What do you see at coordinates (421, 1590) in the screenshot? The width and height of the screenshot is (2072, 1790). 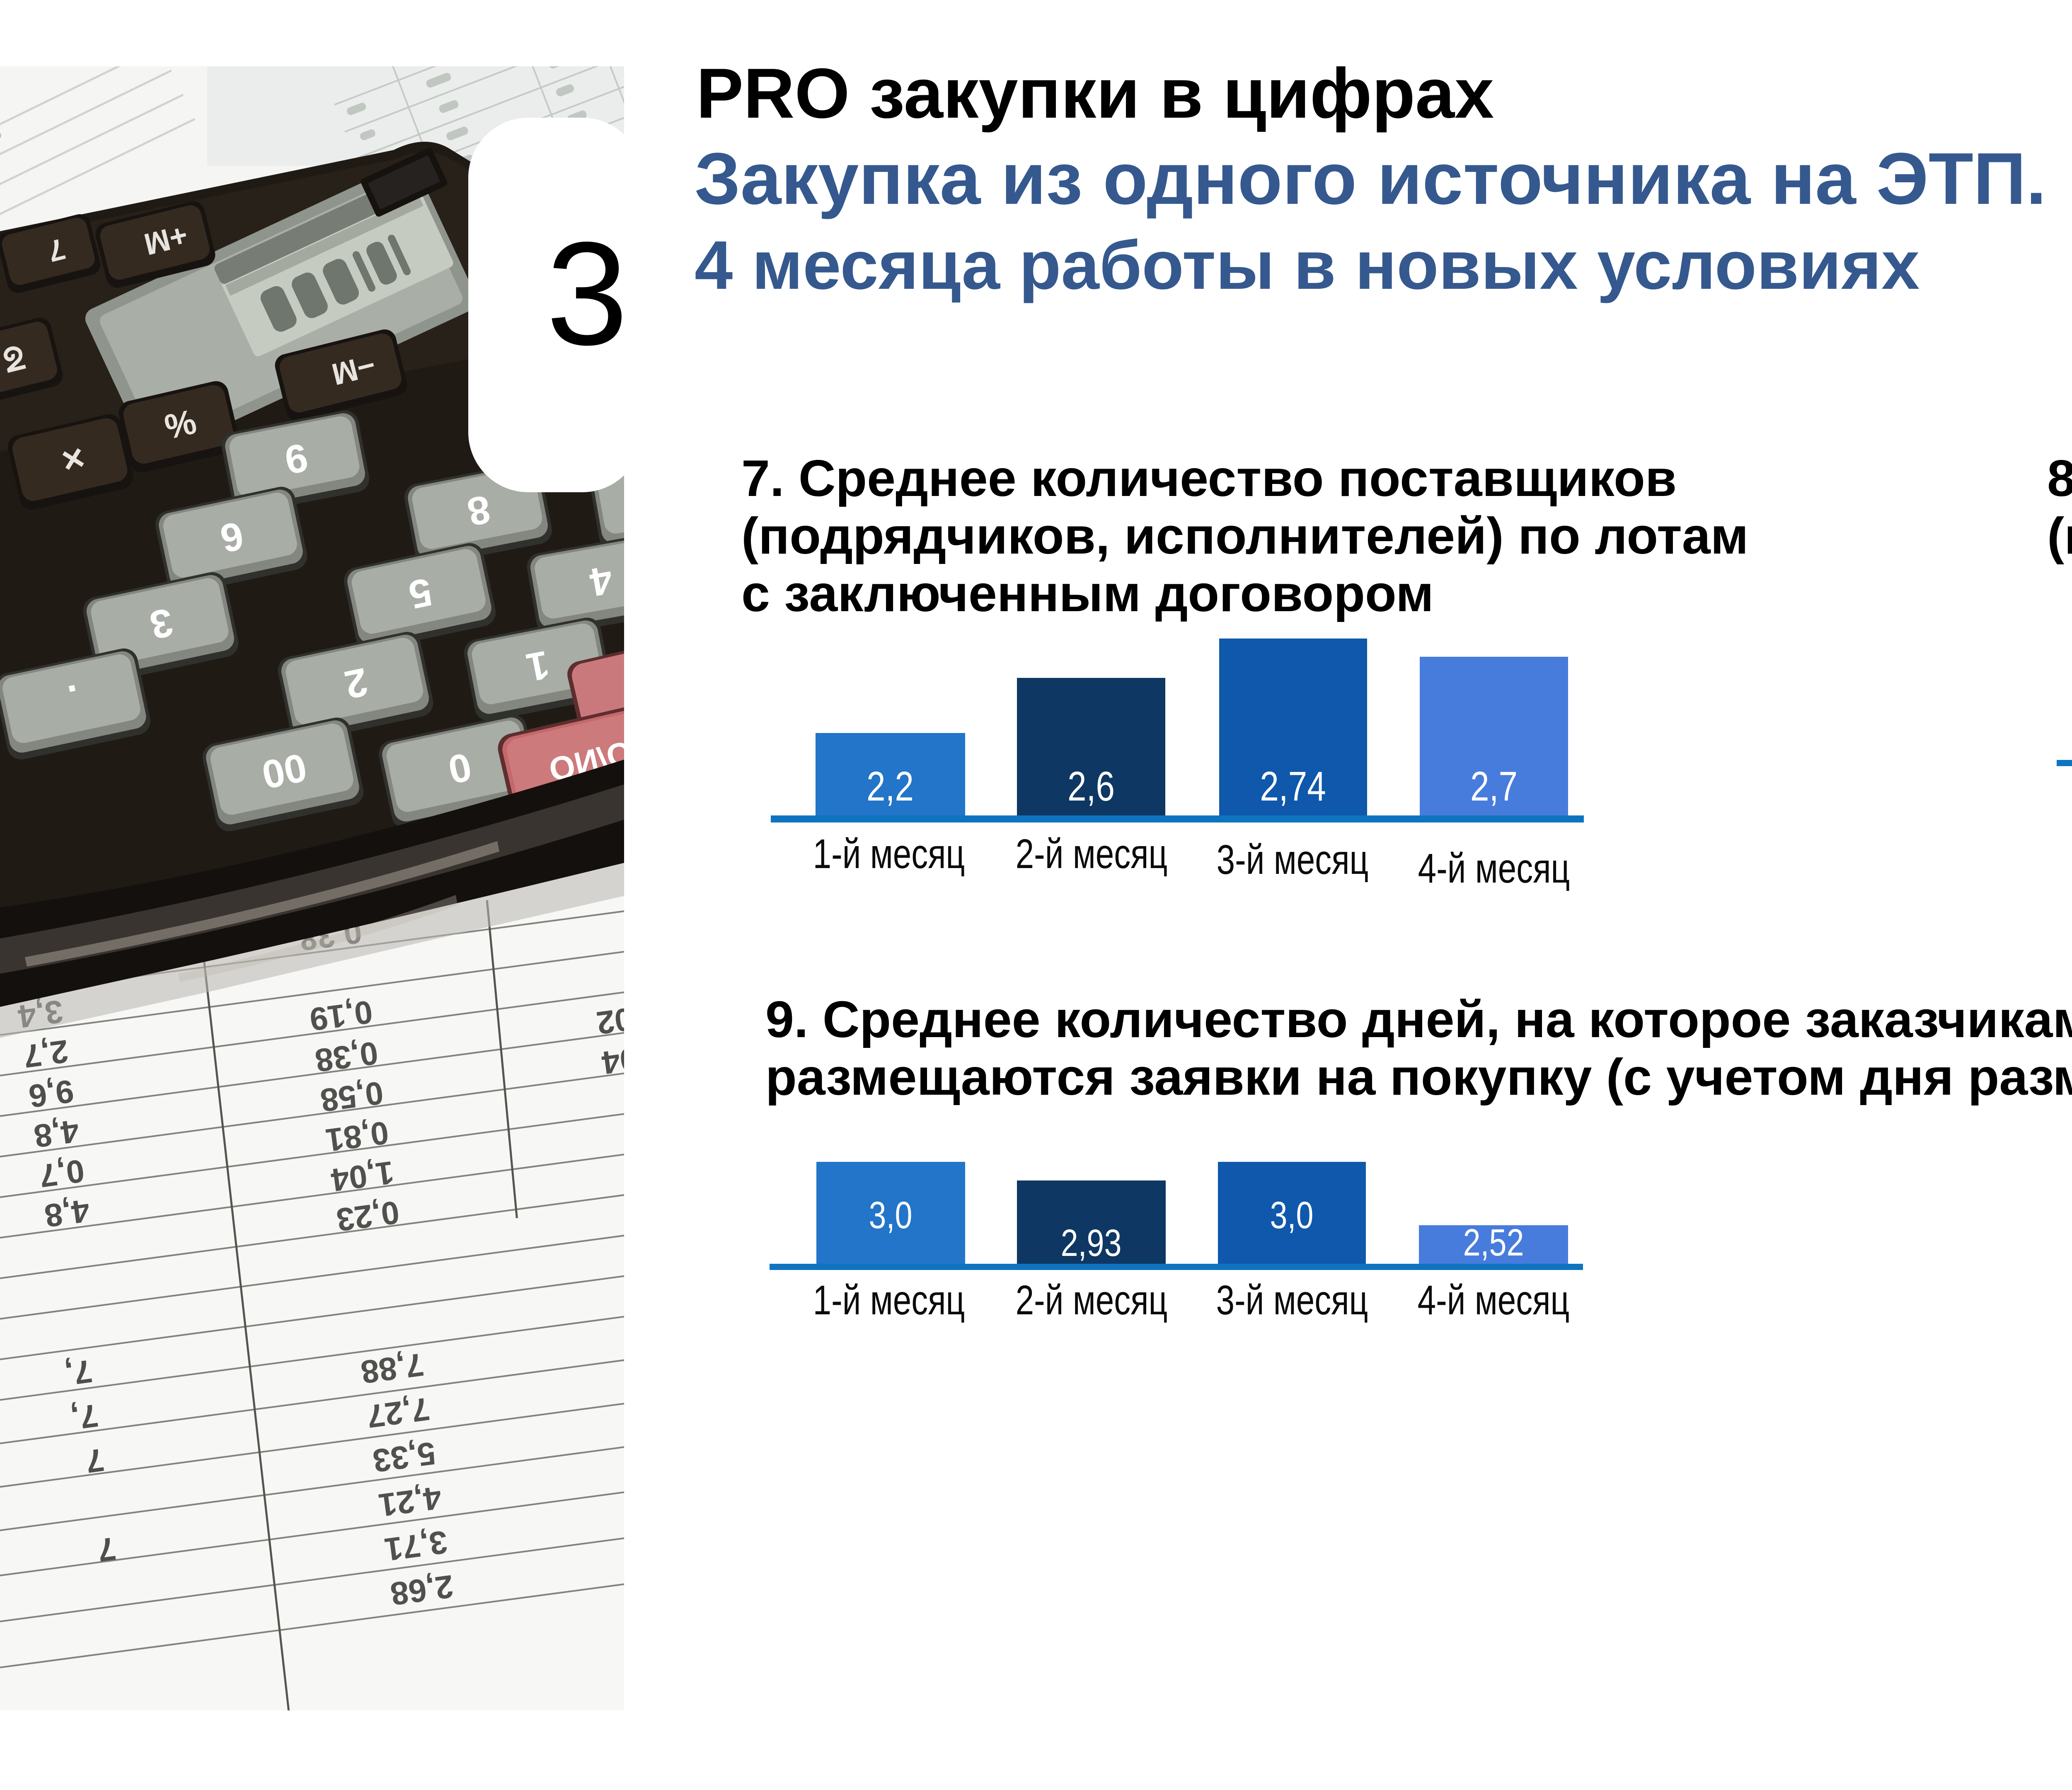 I see `svg-text: 2,68` at bounding box center [421, 1590].